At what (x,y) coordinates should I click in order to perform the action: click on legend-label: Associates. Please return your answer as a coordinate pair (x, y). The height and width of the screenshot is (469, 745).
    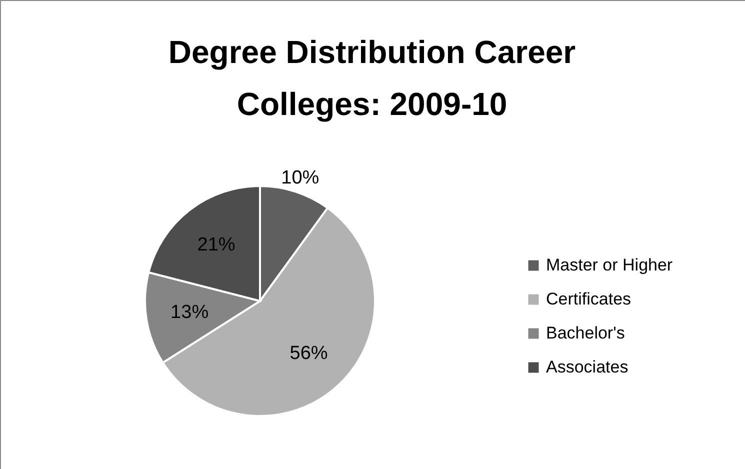
    Looking at the image, I should click on (587, 367).